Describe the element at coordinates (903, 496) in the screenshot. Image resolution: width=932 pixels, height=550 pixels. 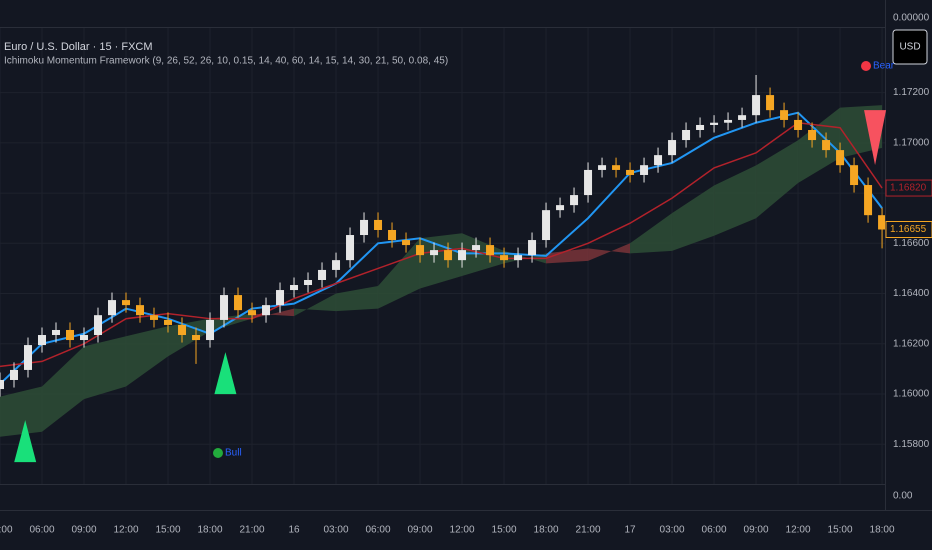
I see `pane-label: 0.00` at that location.